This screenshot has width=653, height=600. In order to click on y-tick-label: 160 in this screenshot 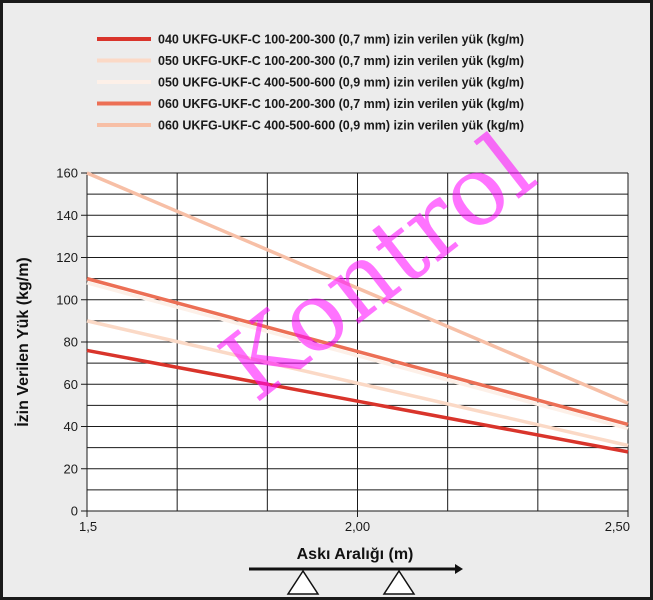, I will do `click(67, 173)`.